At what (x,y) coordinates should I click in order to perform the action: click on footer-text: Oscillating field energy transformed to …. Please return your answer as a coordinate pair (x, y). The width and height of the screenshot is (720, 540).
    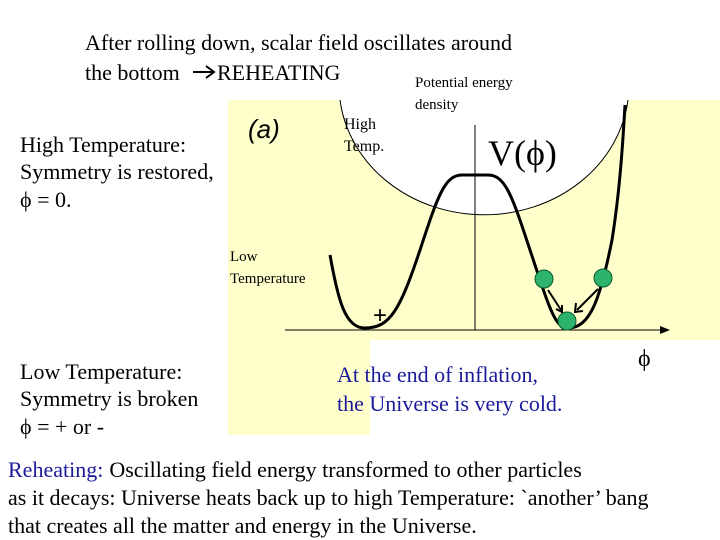
    Looking at the image, I should click on (345, 469).